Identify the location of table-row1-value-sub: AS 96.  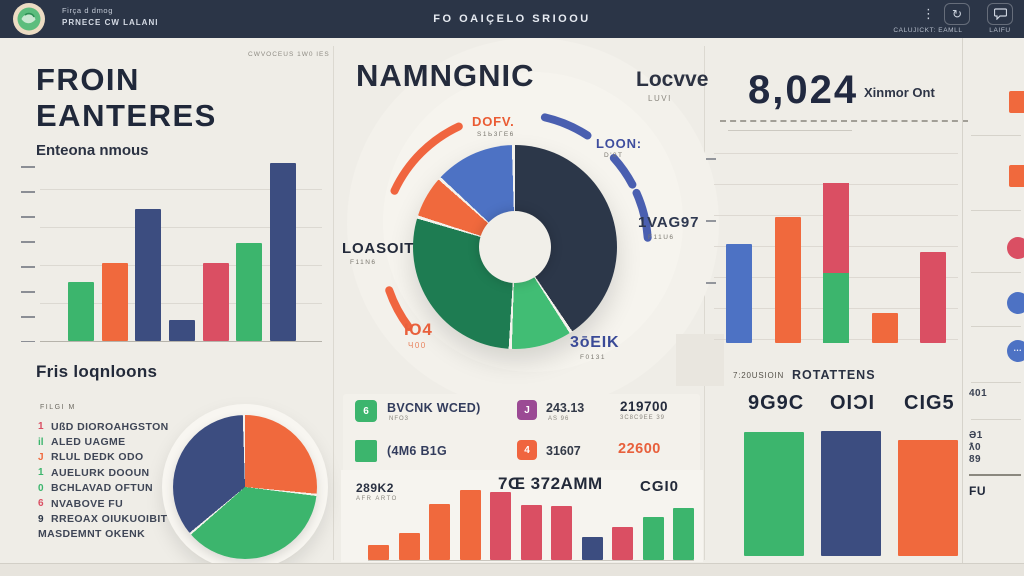
(559, 419).